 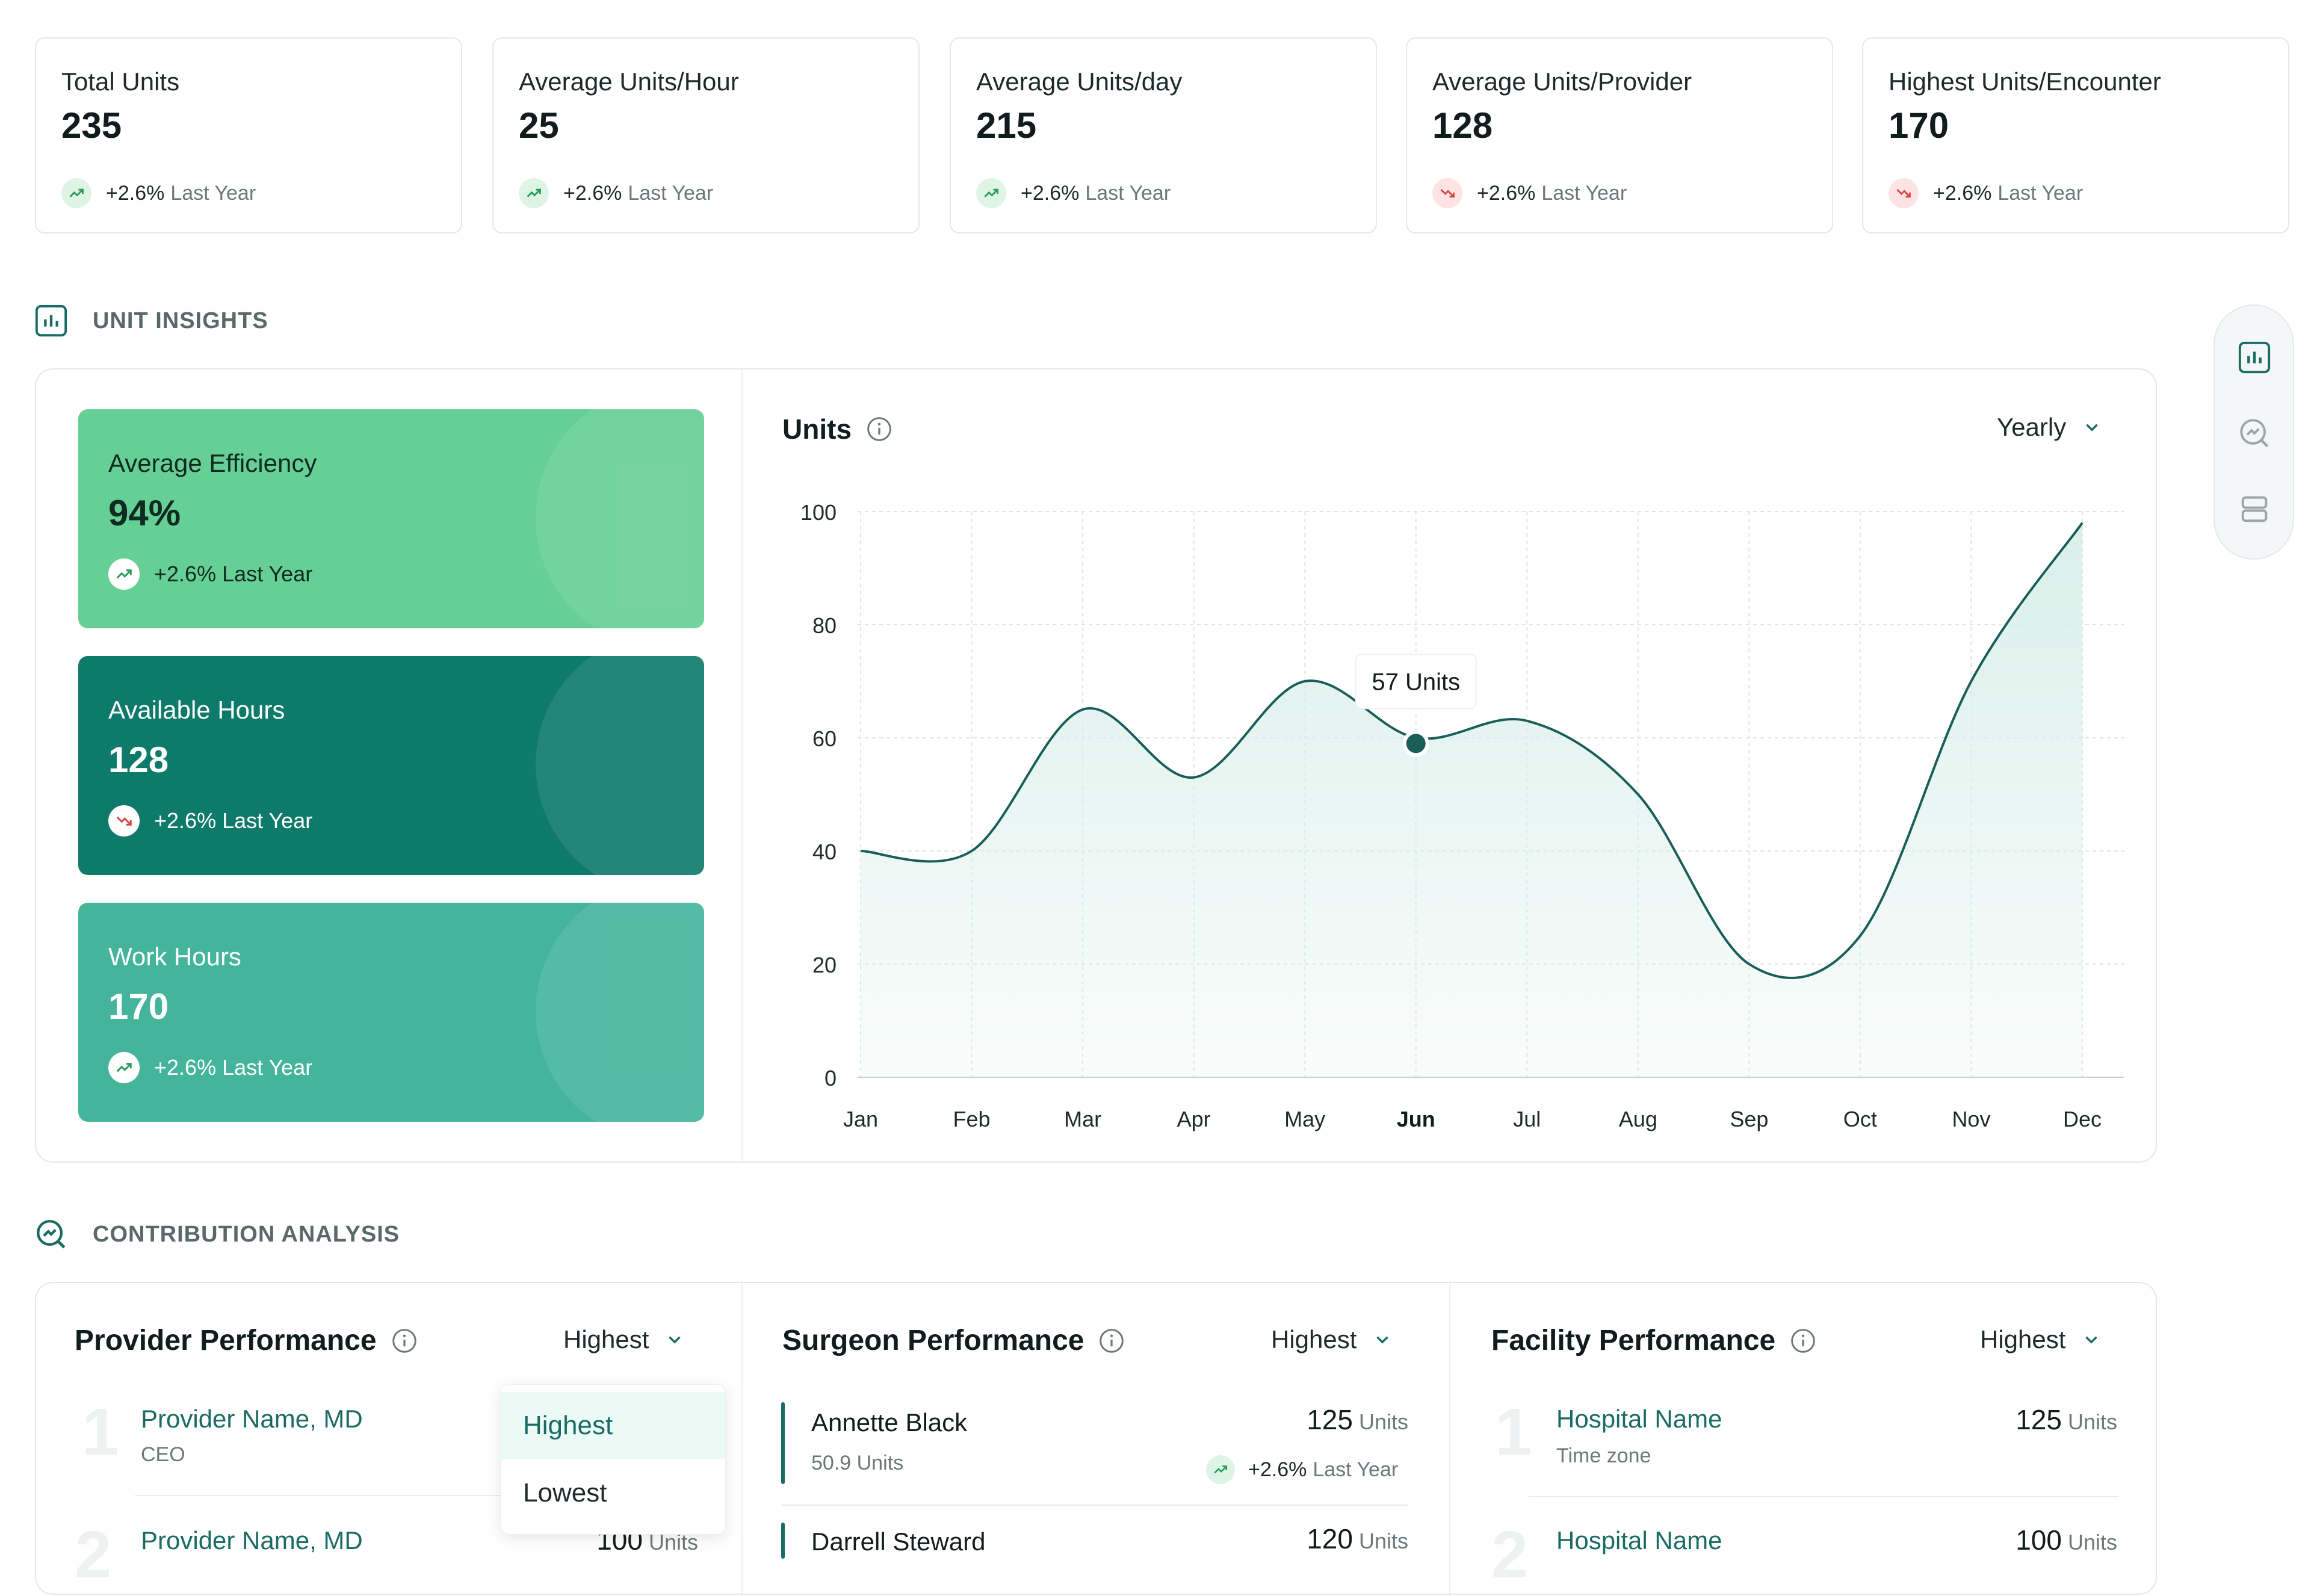 I want to click on surgeon-performance-title-text: Surgeon Performance, so click(x=933, y=1340).